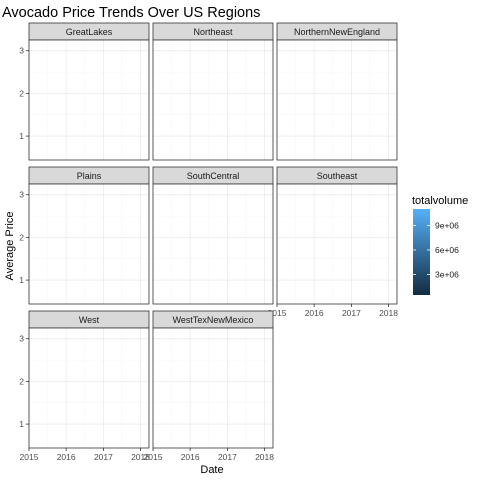  What do you see at coordinates (337, 176) in the screenshot?
I see `facet-label: Southeast` at bounding box center [337, 176].